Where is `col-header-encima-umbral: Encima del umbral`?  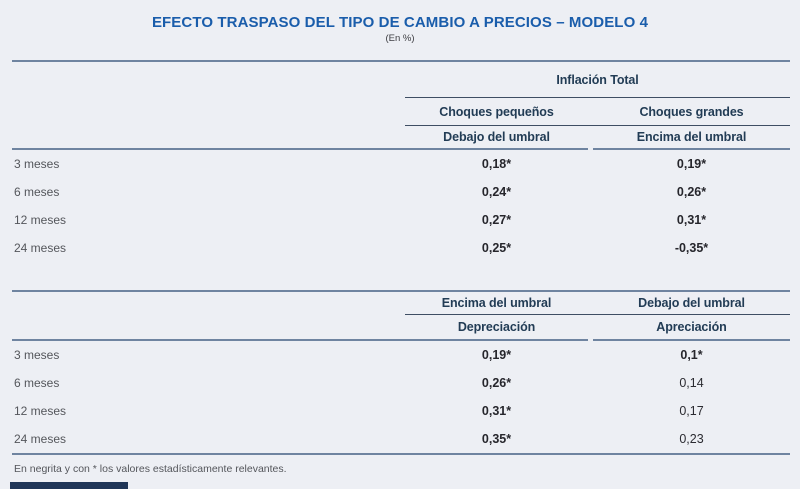
col-header-encima-umbral: Encima del umbral is located at coordinates (691, 138).